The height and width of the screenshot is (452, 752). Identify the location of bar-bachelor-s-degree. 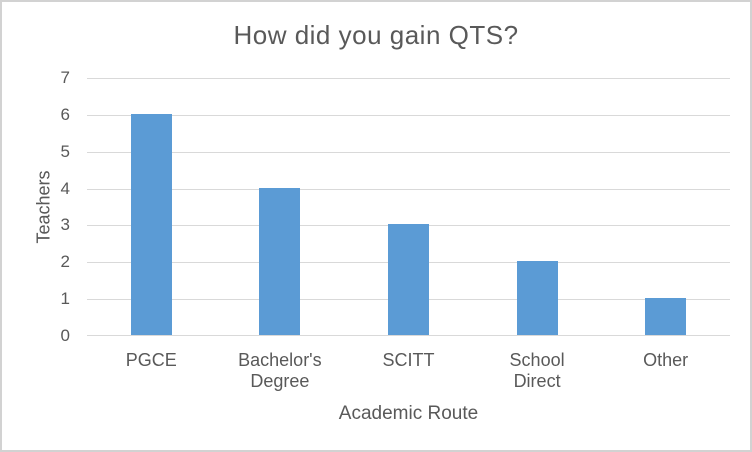
(279, 261).